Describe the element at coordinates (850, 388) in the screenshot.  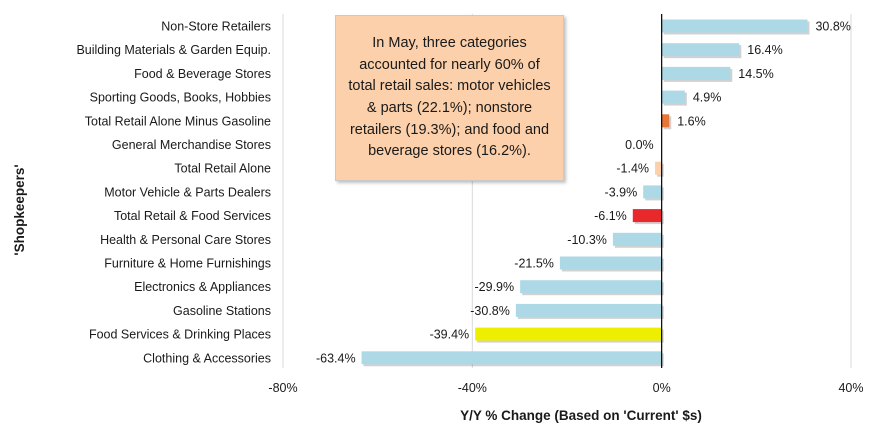
I see `x-tick-label: 40%` at that location.